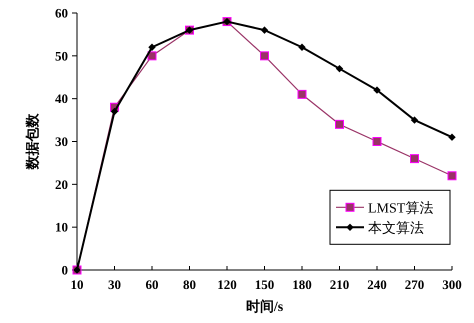 This screenshot has width=474, height=323. I want to click on y-tick-label: 40, so click(61, 98).